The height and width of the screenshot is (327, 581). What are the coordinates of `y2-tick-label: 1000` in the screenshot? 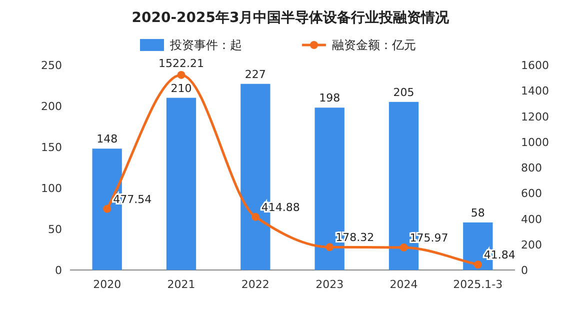 It's located at (535, 142).